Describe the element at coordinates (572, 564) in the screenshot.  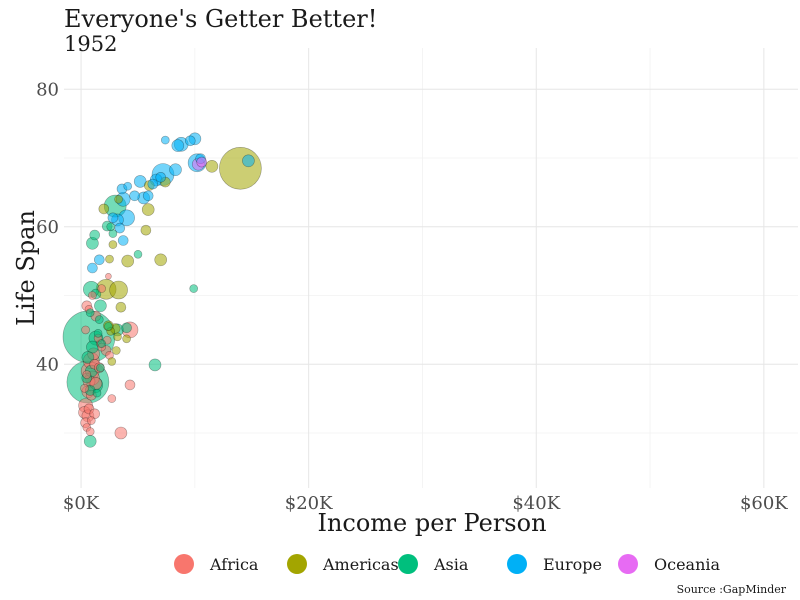
I see `legend-label-europe: Europe` at that location.